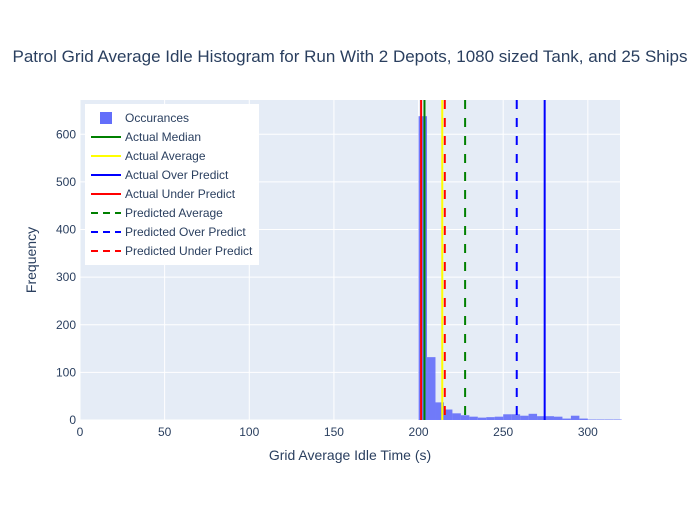 This screenshot has height=505, width=700. What do you see at coordinates (334, 432) in the screenshot?
I see `x-tick-label: 150` at bounding box center [334, 432].